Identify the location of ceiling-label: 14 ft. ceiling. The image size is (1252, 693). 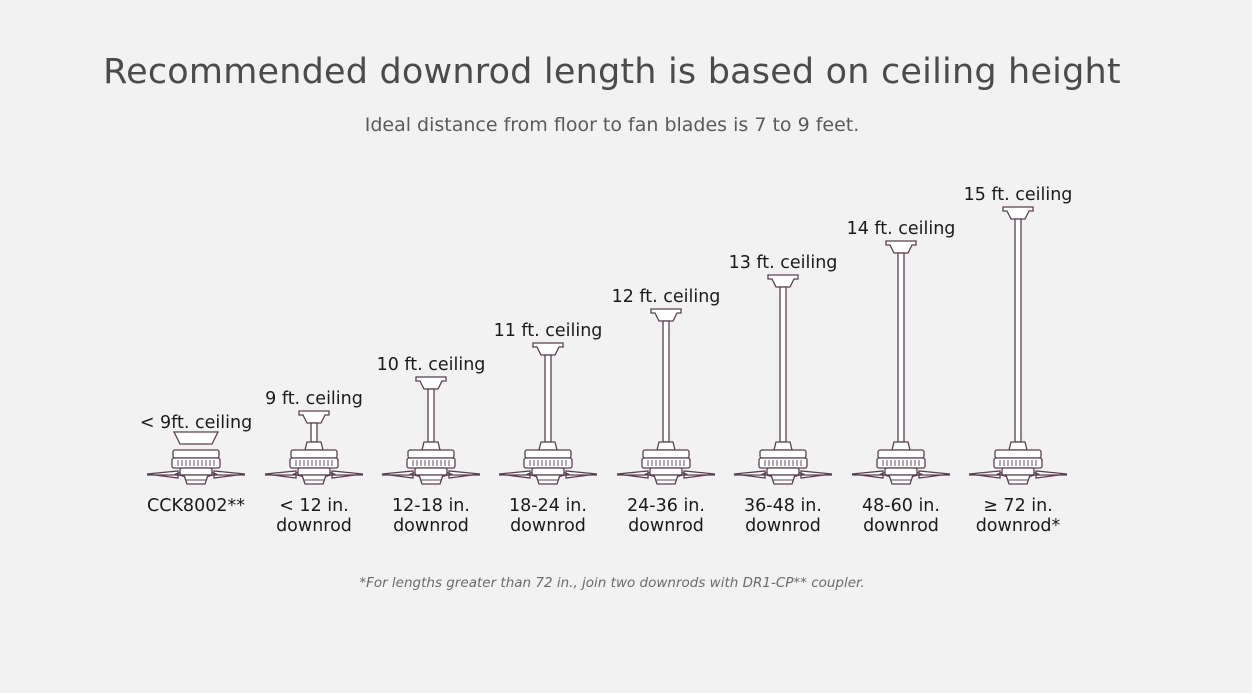
(901, 229).